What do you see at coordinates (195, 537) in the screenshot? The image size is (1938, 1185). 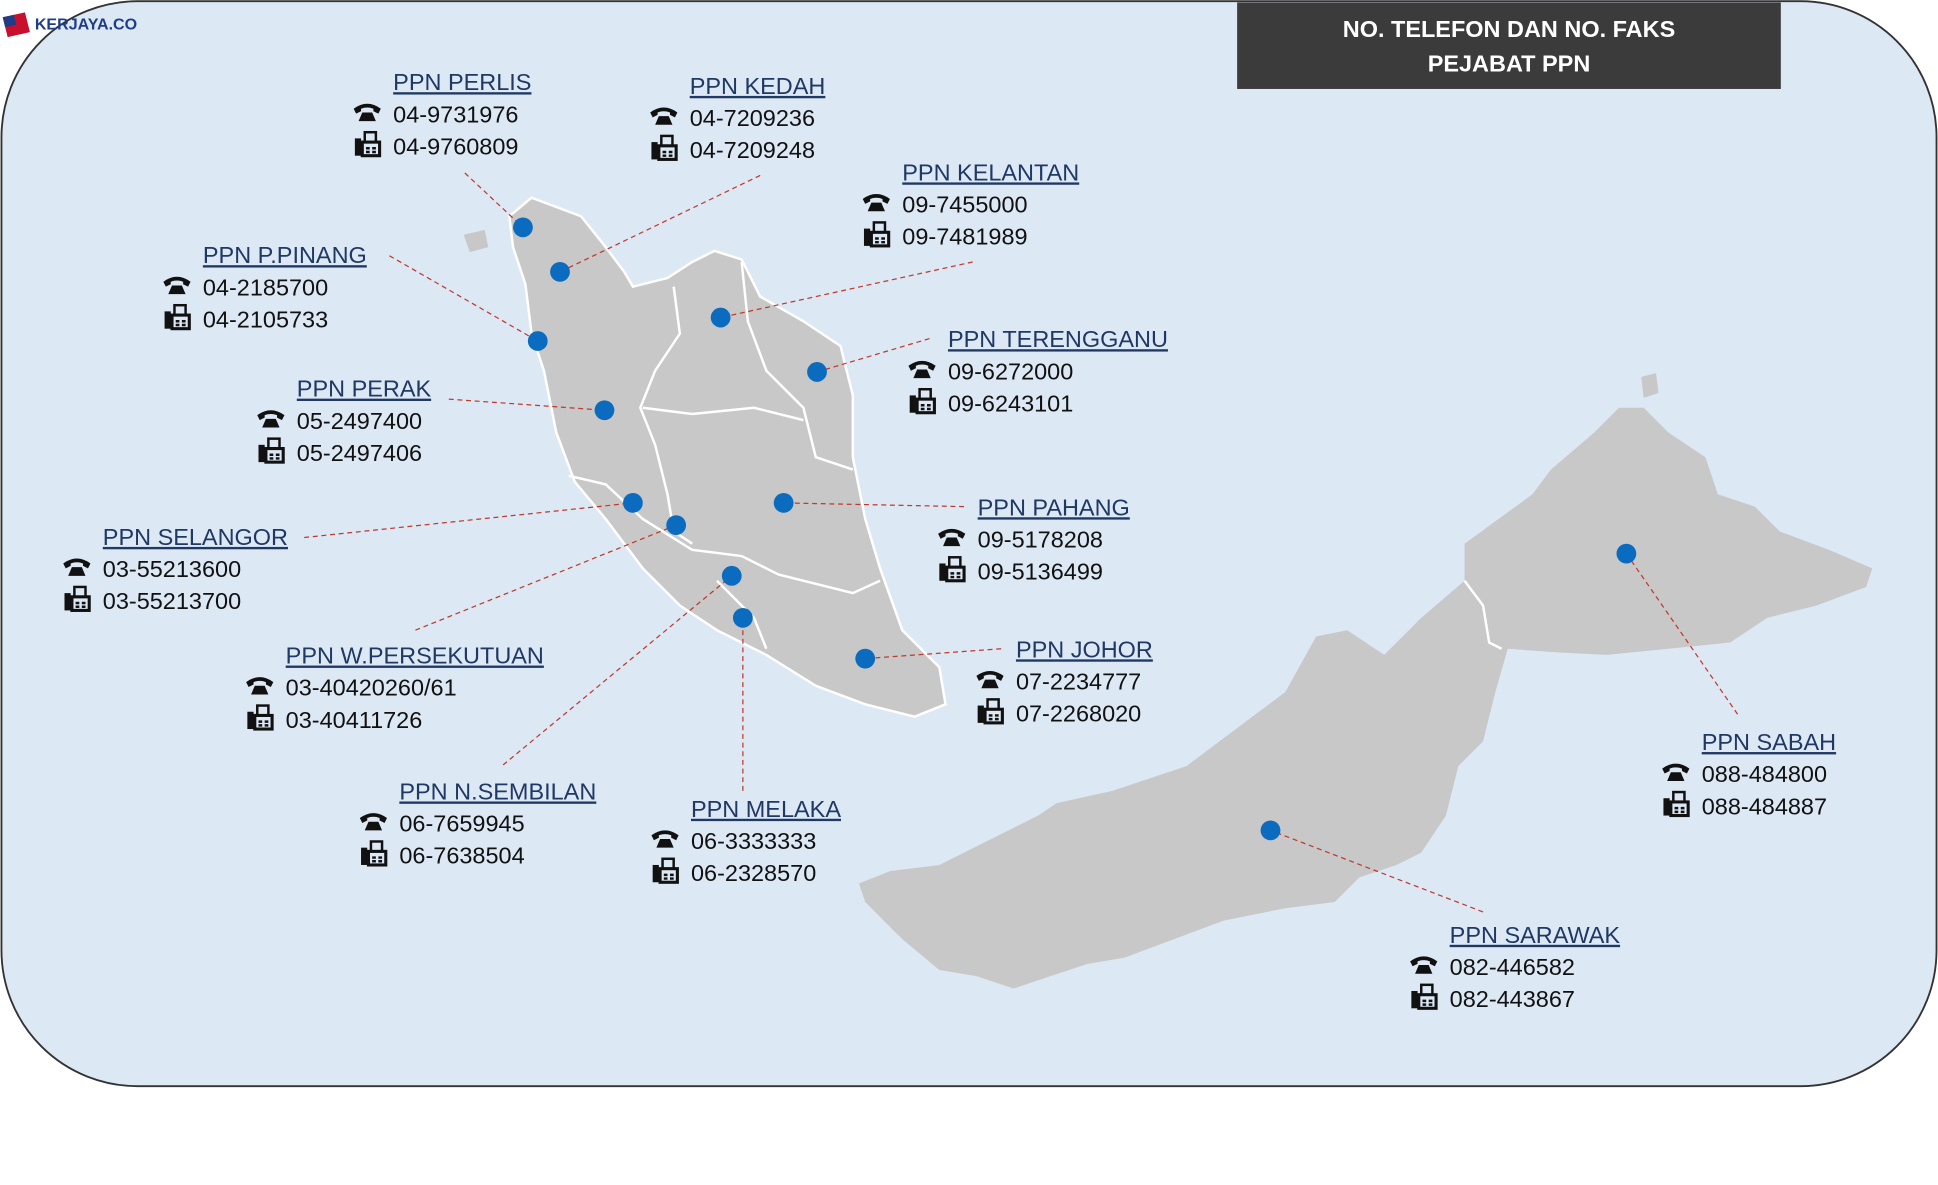 I see `office-name: PPN SELANGOR` at bounding box center [195, 537].